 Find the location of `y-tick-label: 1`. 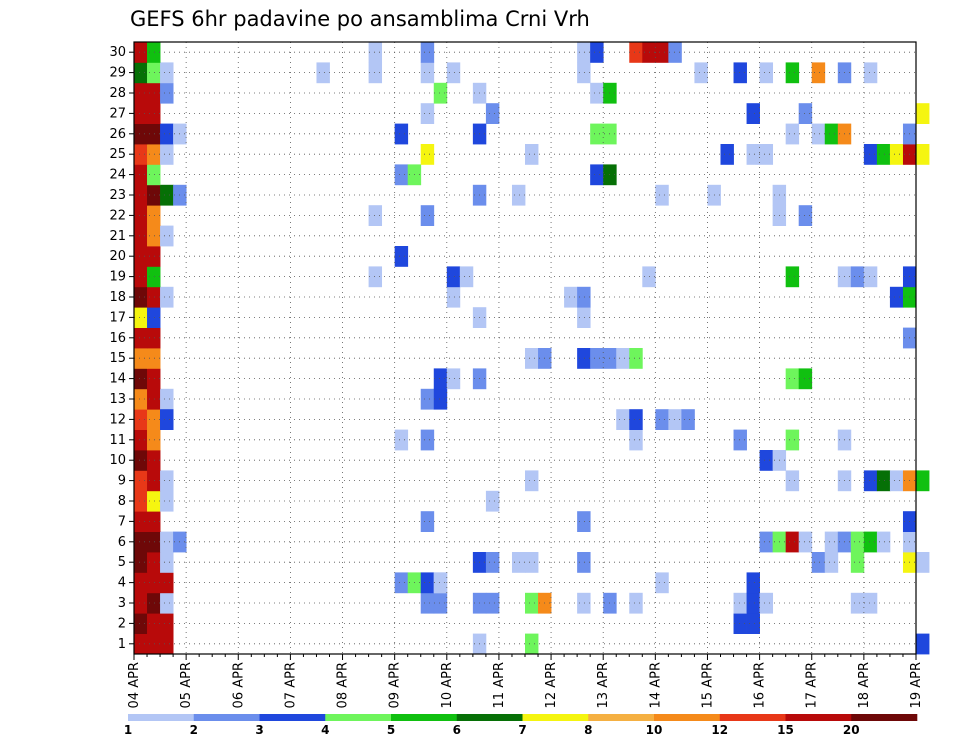

y-tick-label: 1 is located at coordinates (122, 644).